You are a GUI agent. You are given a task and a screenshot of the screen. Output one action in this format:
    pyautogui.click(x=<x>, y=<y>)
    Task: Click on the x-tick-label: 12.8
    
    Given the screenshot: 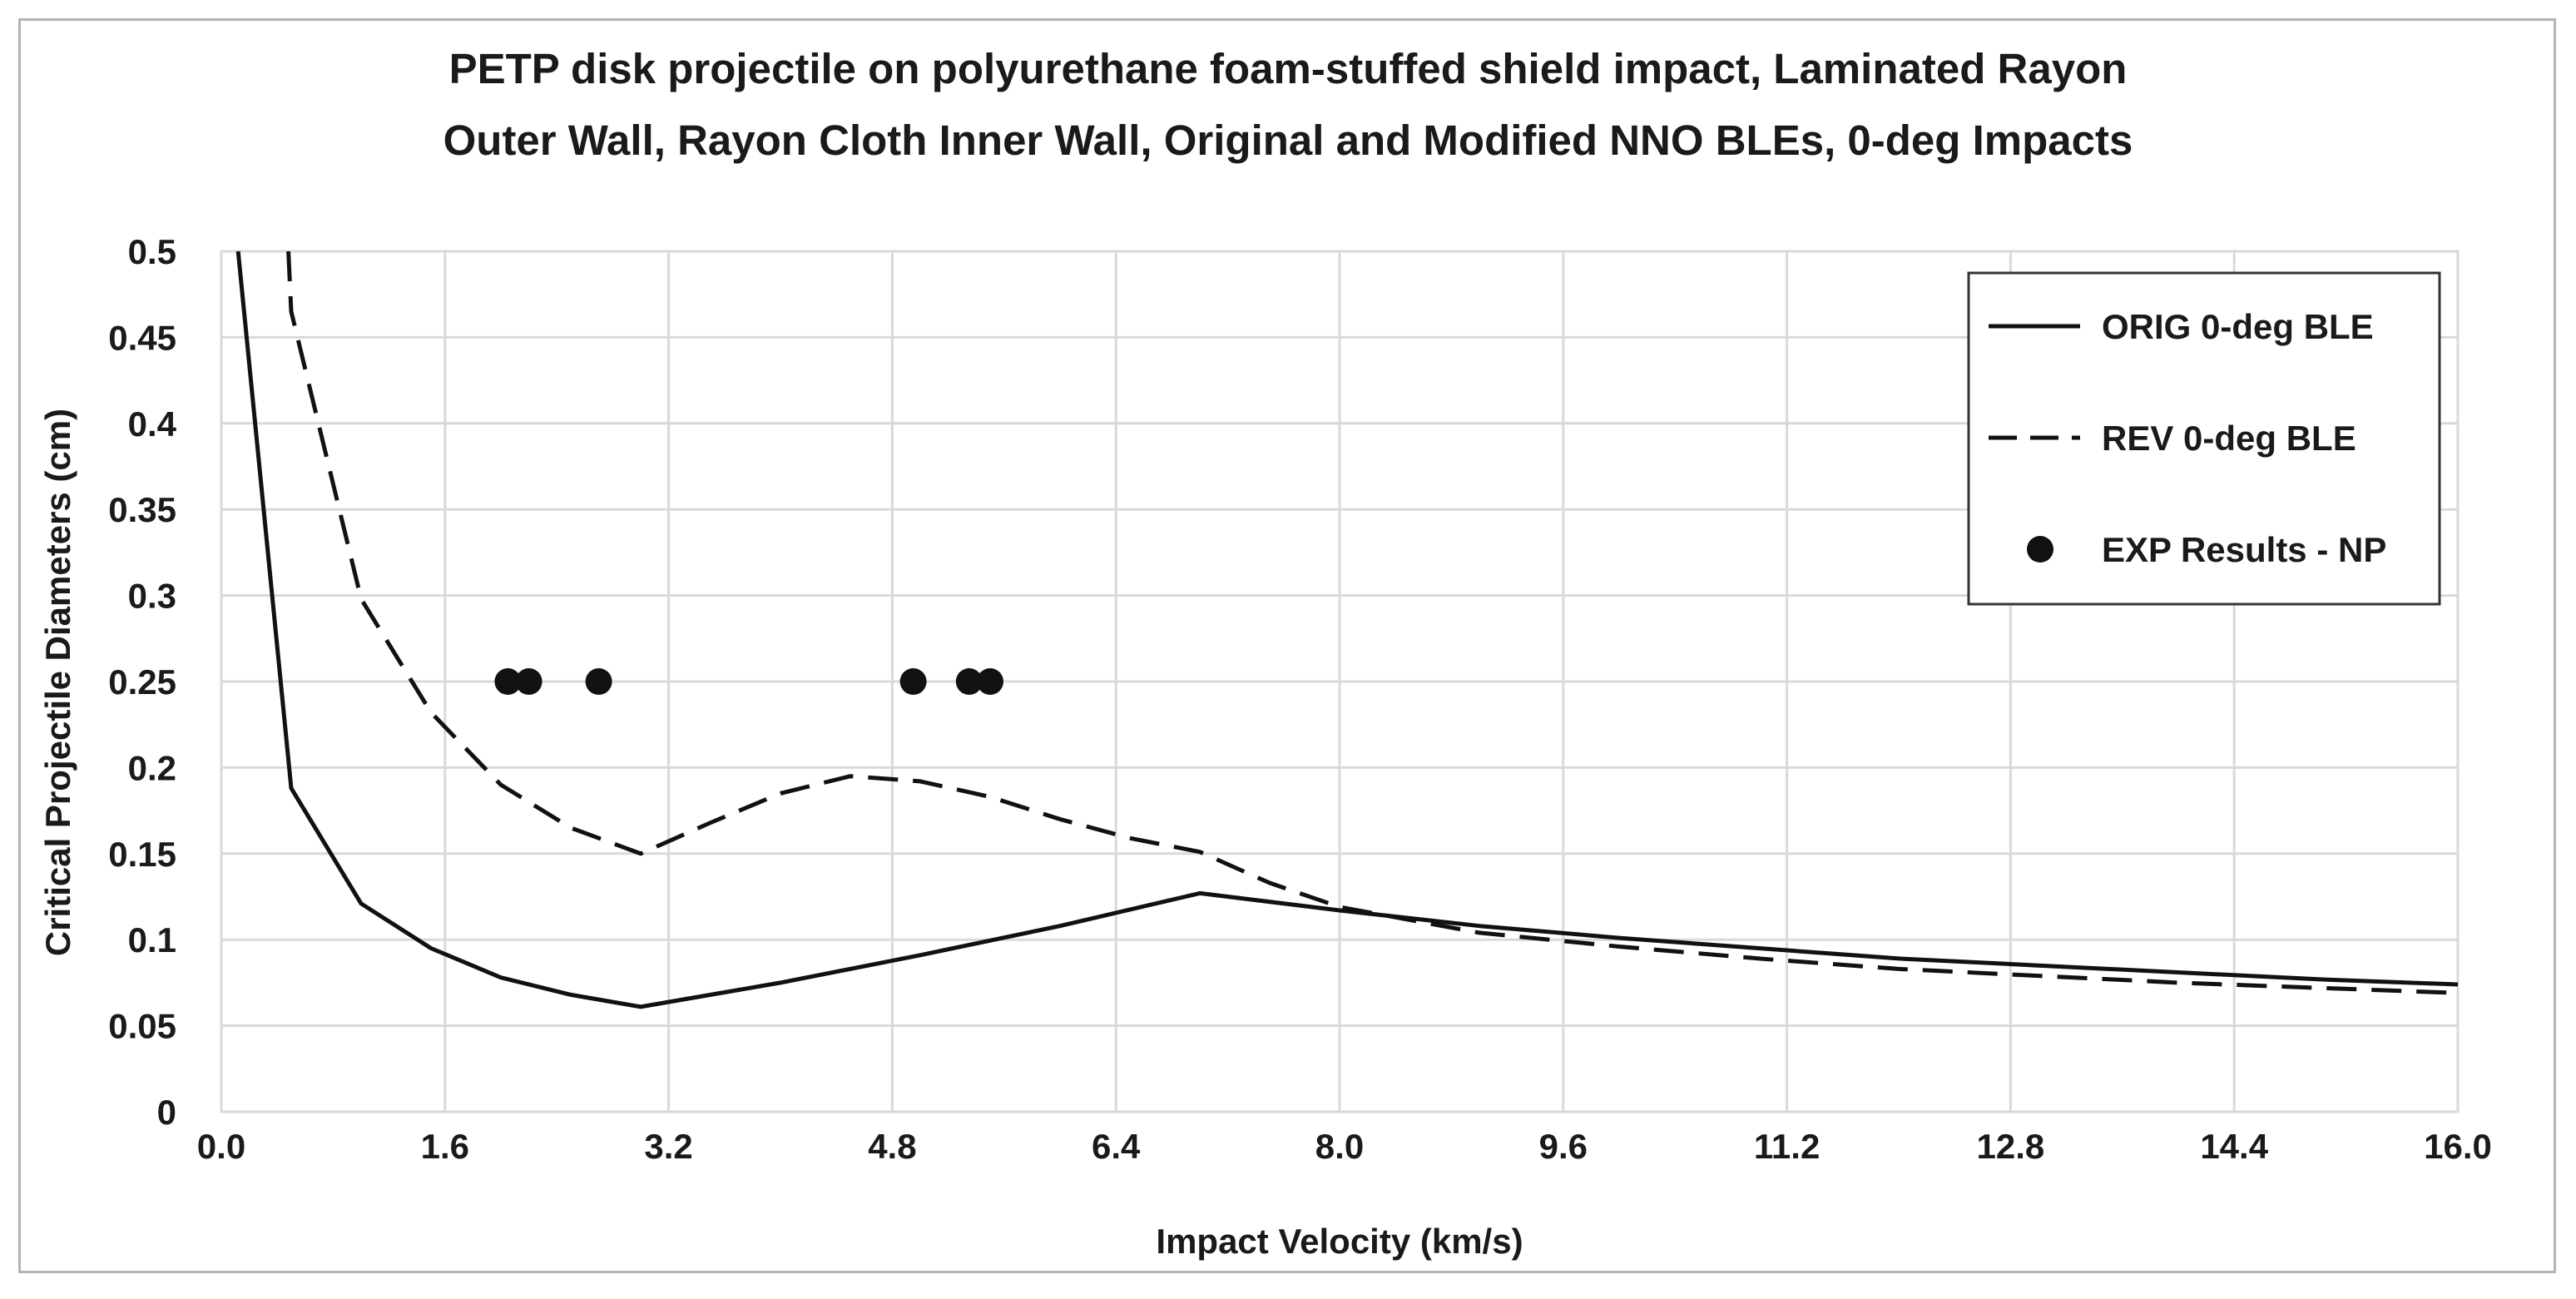 What is the action you would take?
    pyautogui.click(x=2011, y=1146)
    